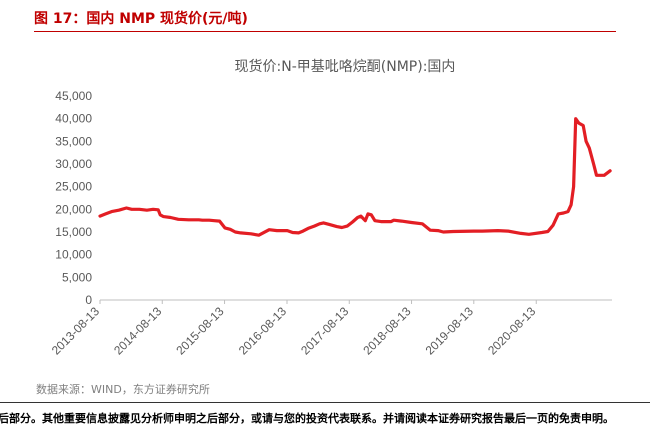 This screenshot has height=430, width=650. Describe the element at coordinates (512, 331) in the screenshot. I see `x-tick-label: 2020-08-13` at that location.